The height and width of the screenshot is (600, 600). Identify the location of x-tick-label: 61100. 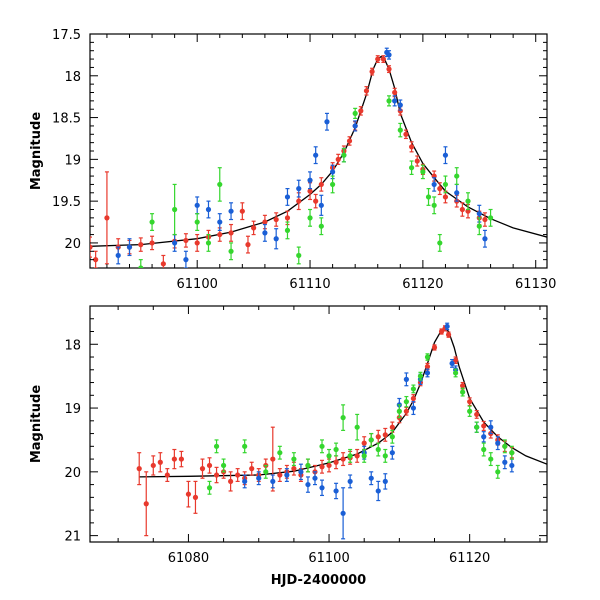
(197, 284).